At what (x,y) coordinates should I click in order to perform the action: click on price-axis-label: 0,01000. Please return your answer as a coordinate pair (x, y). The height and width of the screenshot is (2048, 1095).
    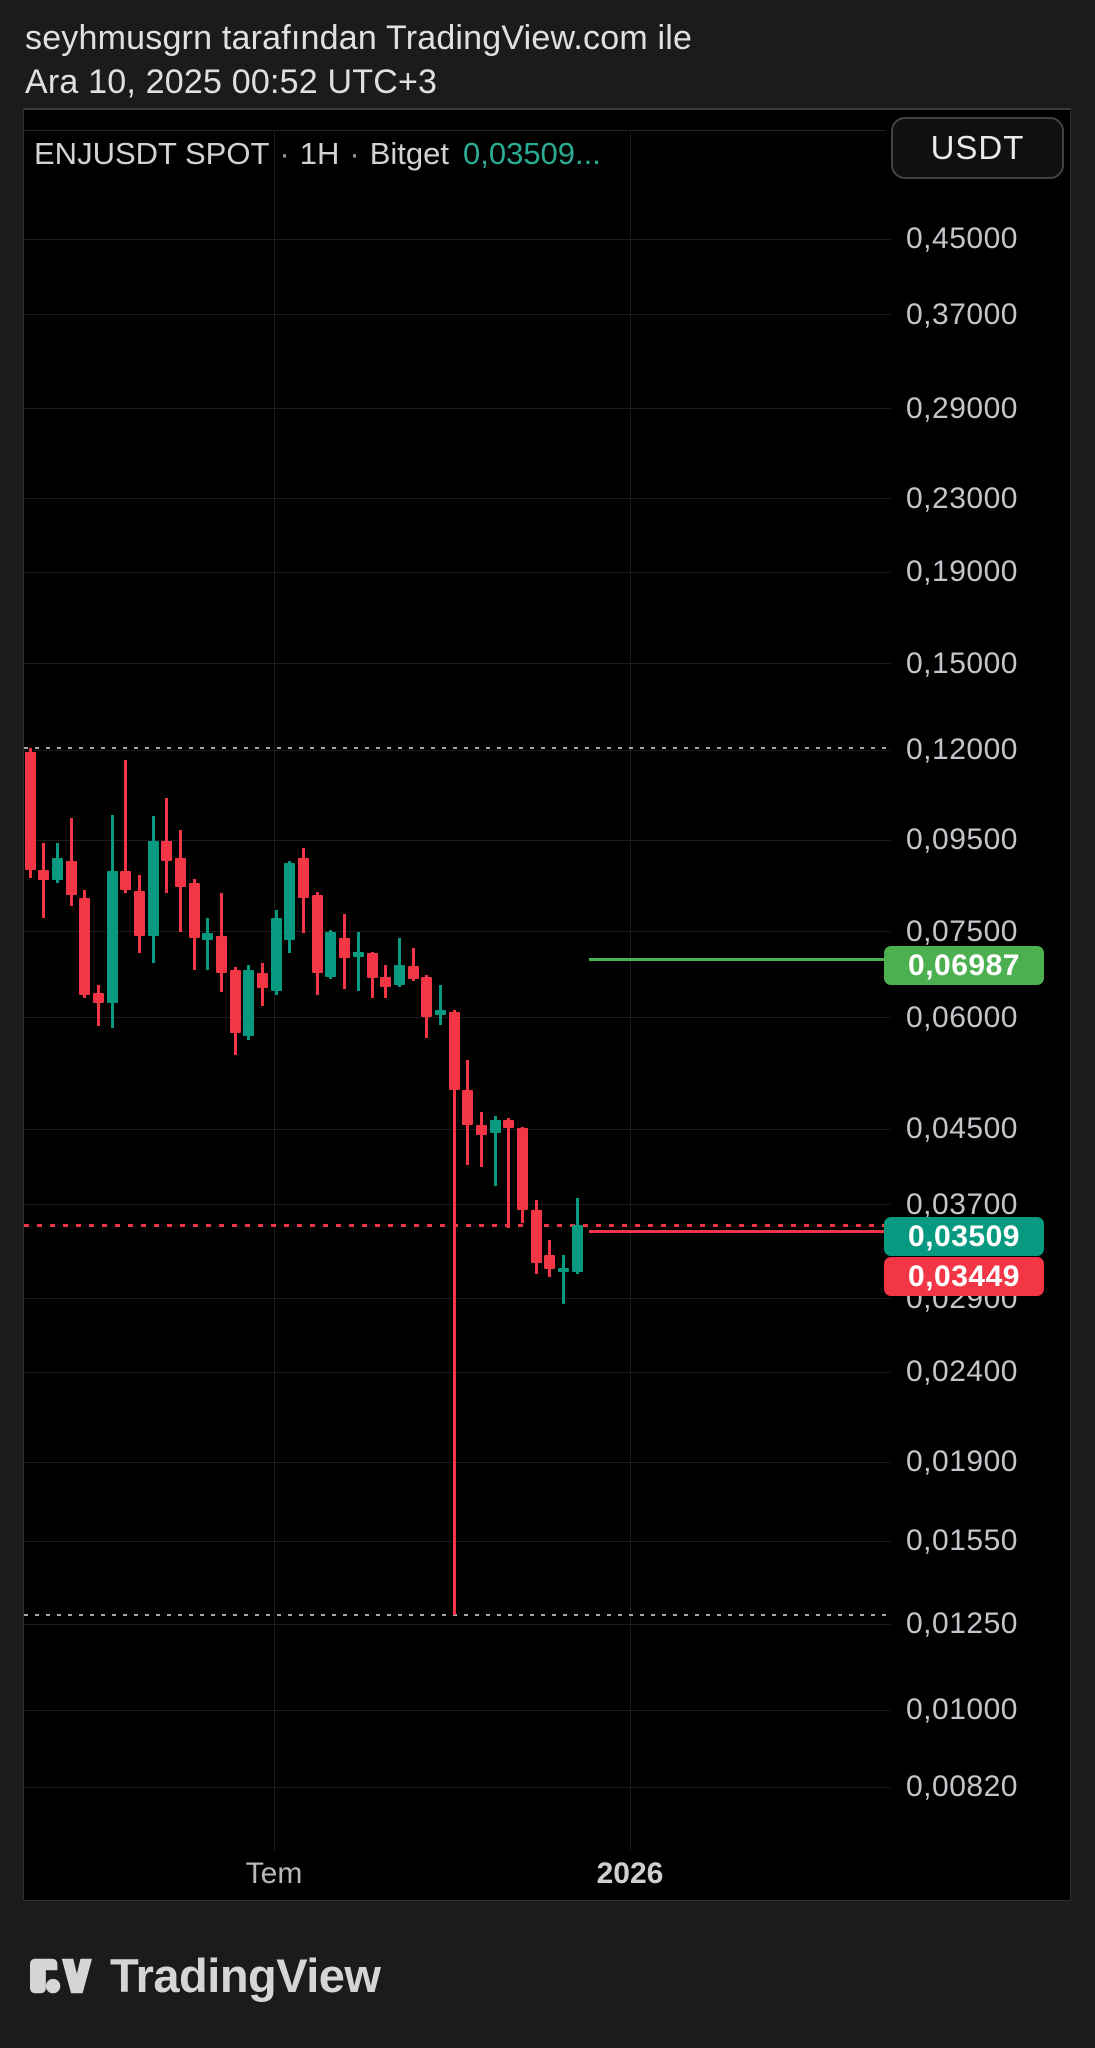
    Looking at the image, I should click on (962, 1710).